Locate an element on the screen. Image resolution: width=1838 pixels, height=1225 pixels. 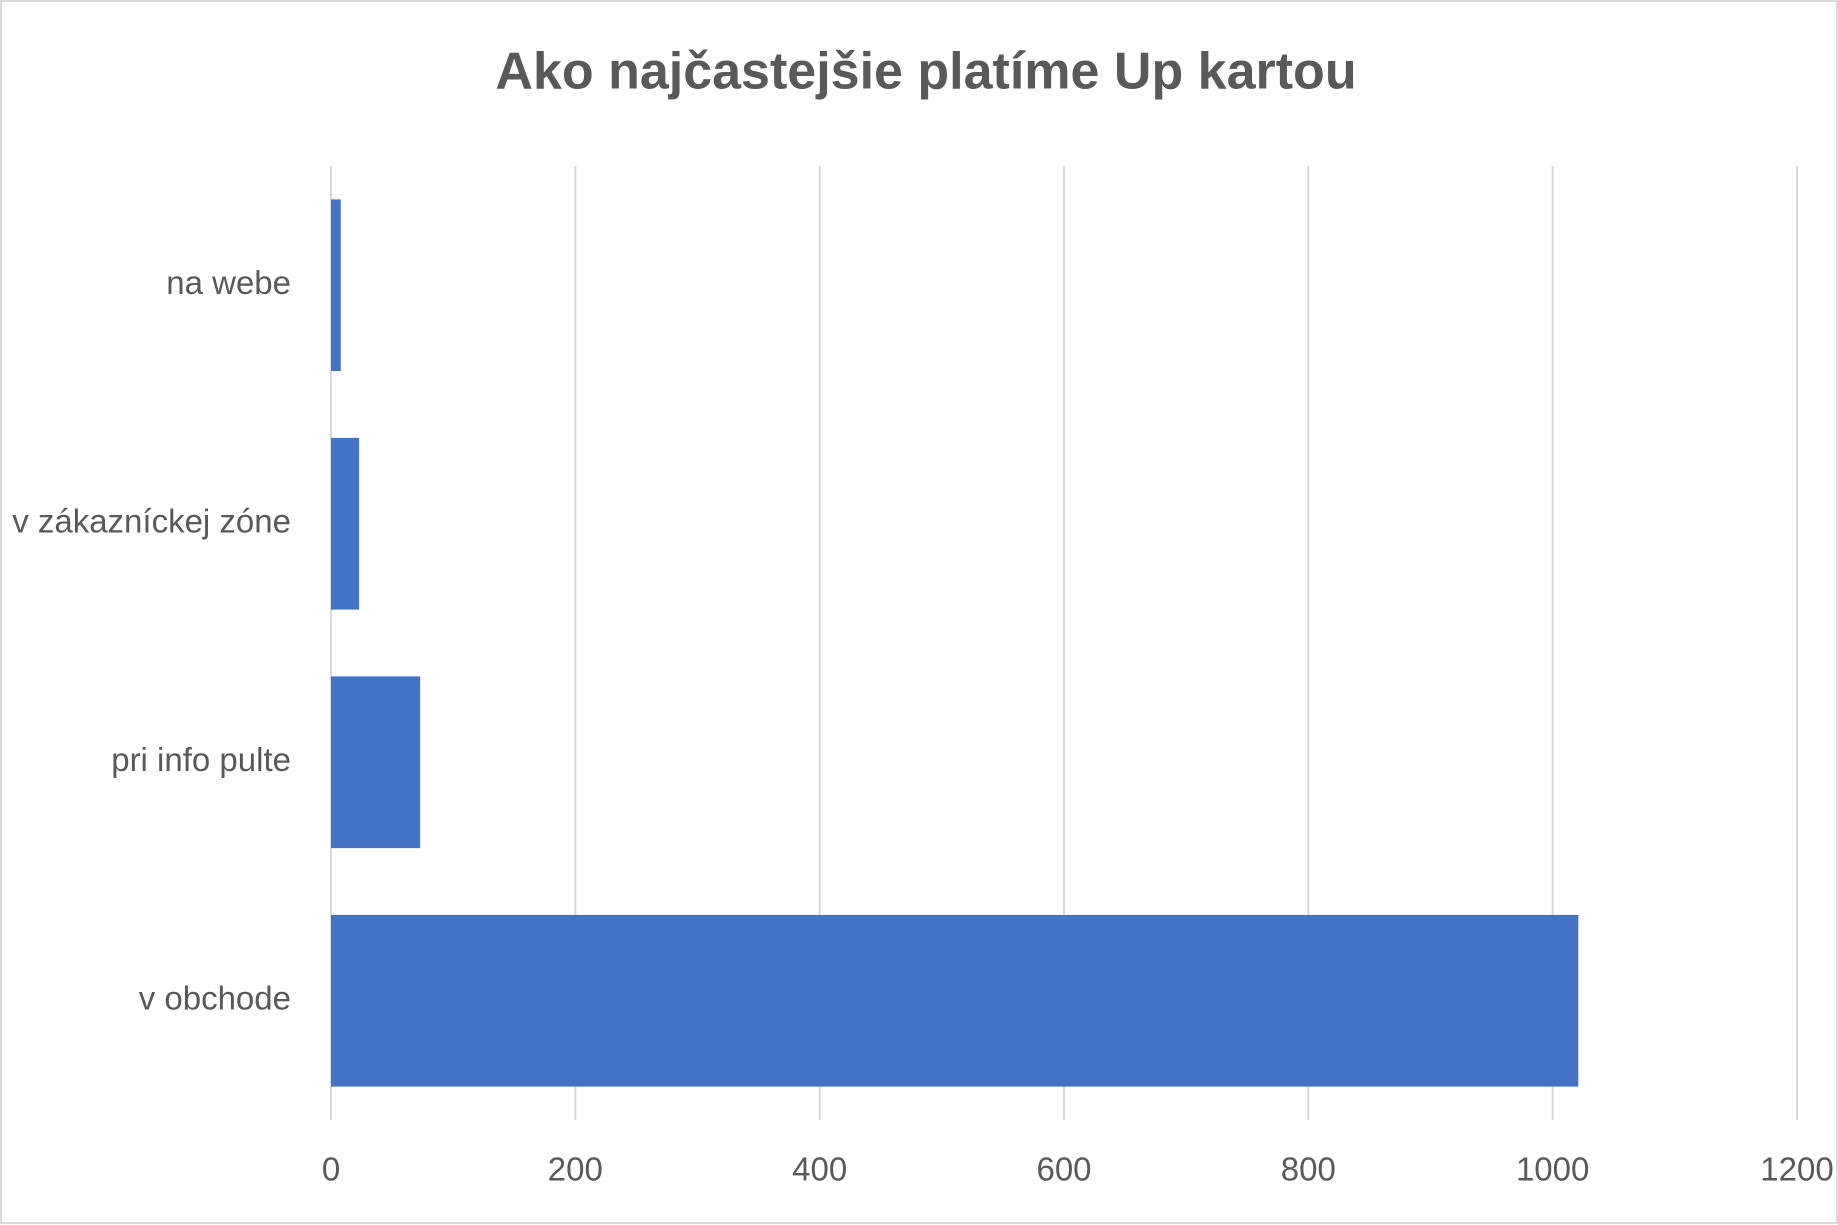
x-tick-label: 400 is located at coordinates (819, 1169).